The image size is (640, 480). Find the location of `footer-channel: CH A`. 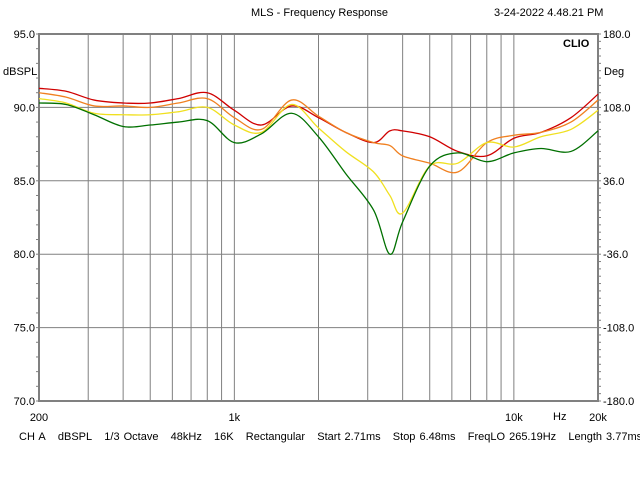

footer-channel: CH A is located at coordinates (32, 437).